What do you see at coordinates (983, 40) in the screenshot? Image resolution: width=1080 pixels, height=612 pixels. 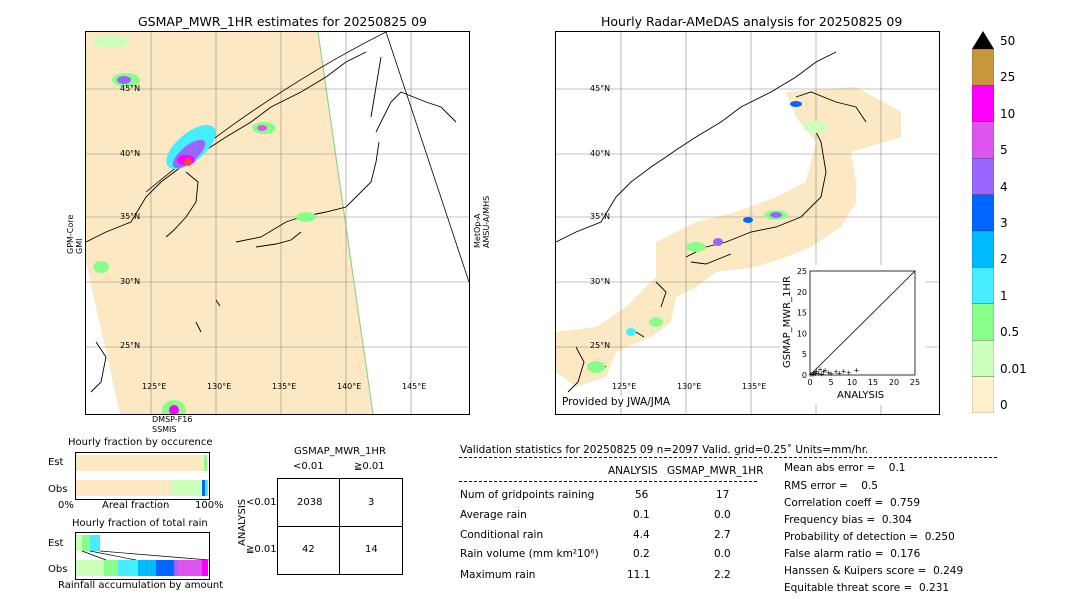 I see `colorbar-extend-arrow` at bounding box center [983, 40].